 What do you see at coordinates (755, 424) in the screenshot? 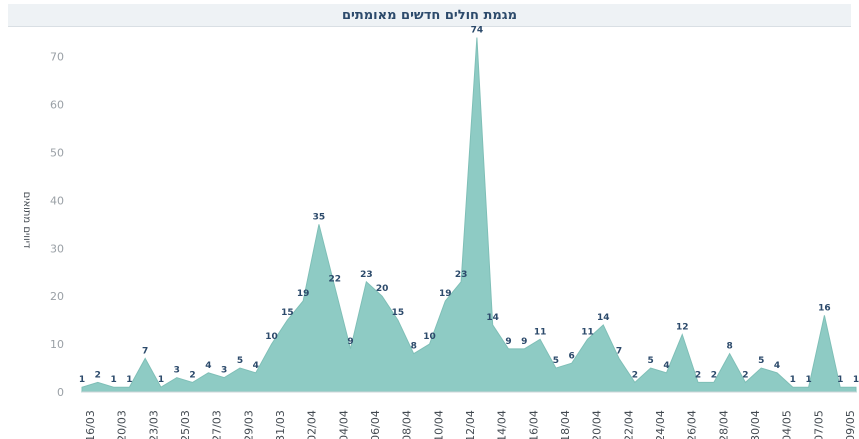
I see `x-tick-label: 30/04` at bounding box center [755, 424].